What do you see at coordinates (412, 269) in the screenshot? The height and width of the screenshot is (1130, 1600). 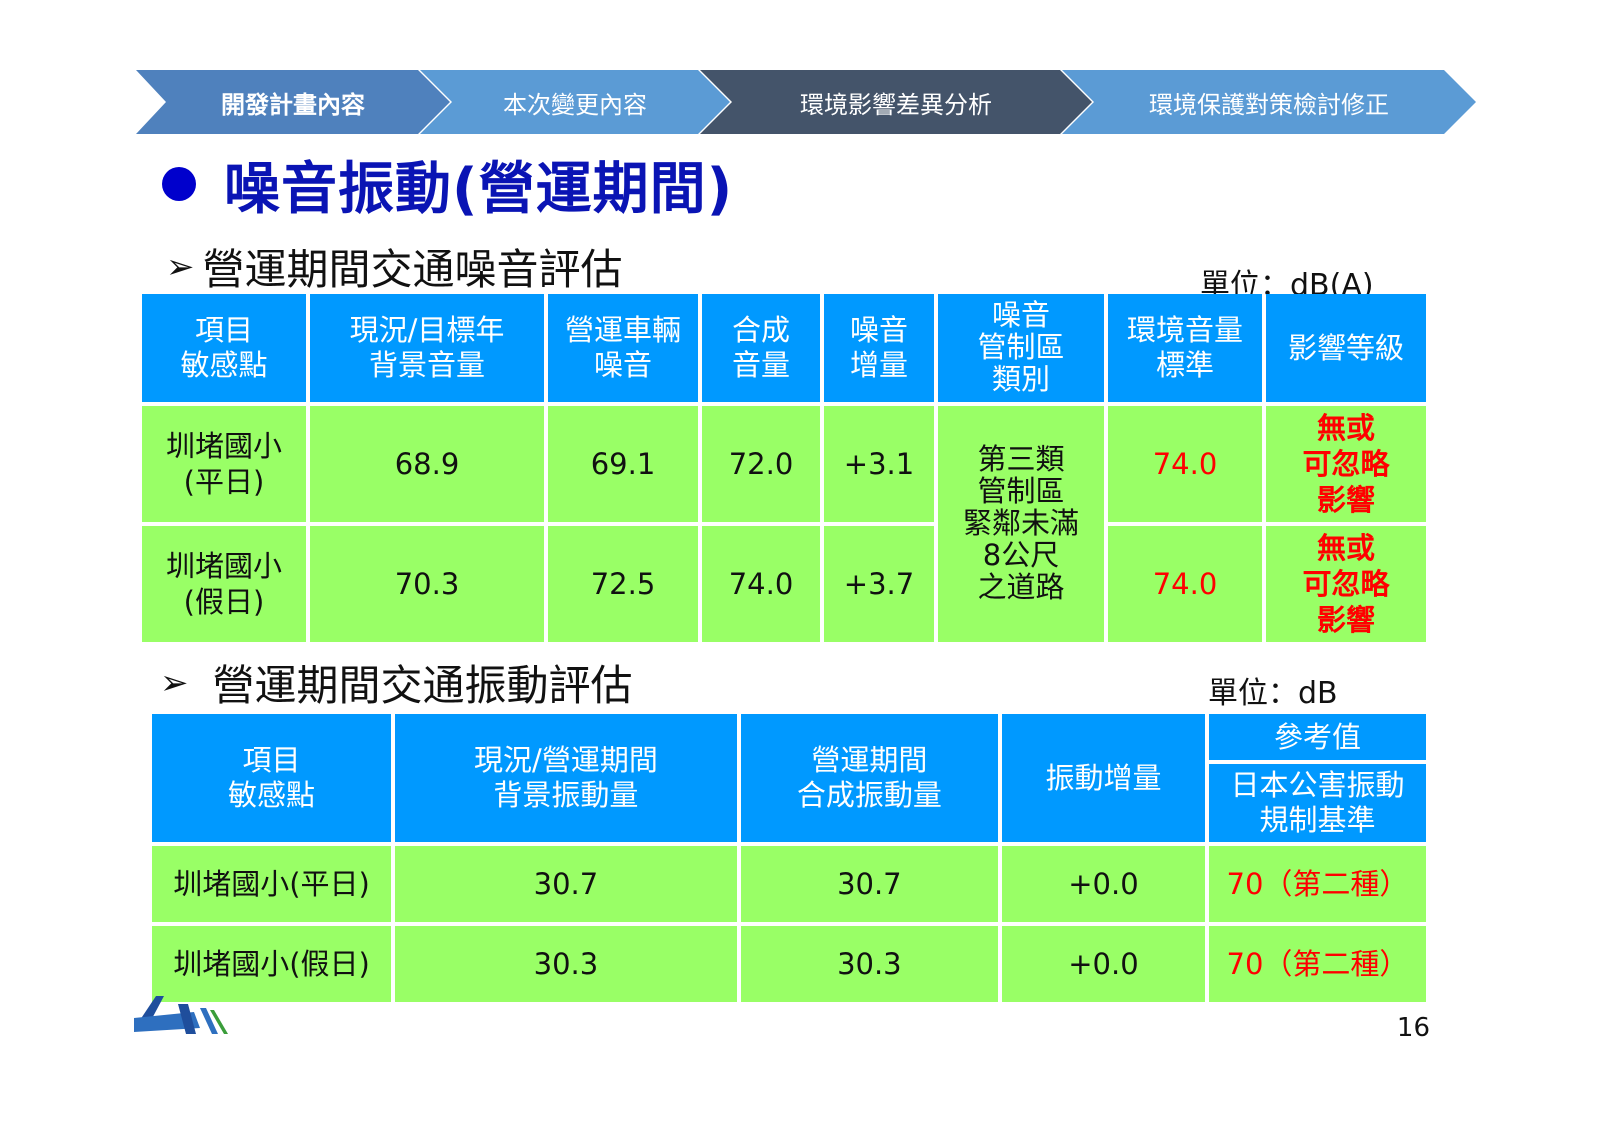 I see `noise-heading-text: 營運期間交通噪音評估` at bounding box center [412, 269].